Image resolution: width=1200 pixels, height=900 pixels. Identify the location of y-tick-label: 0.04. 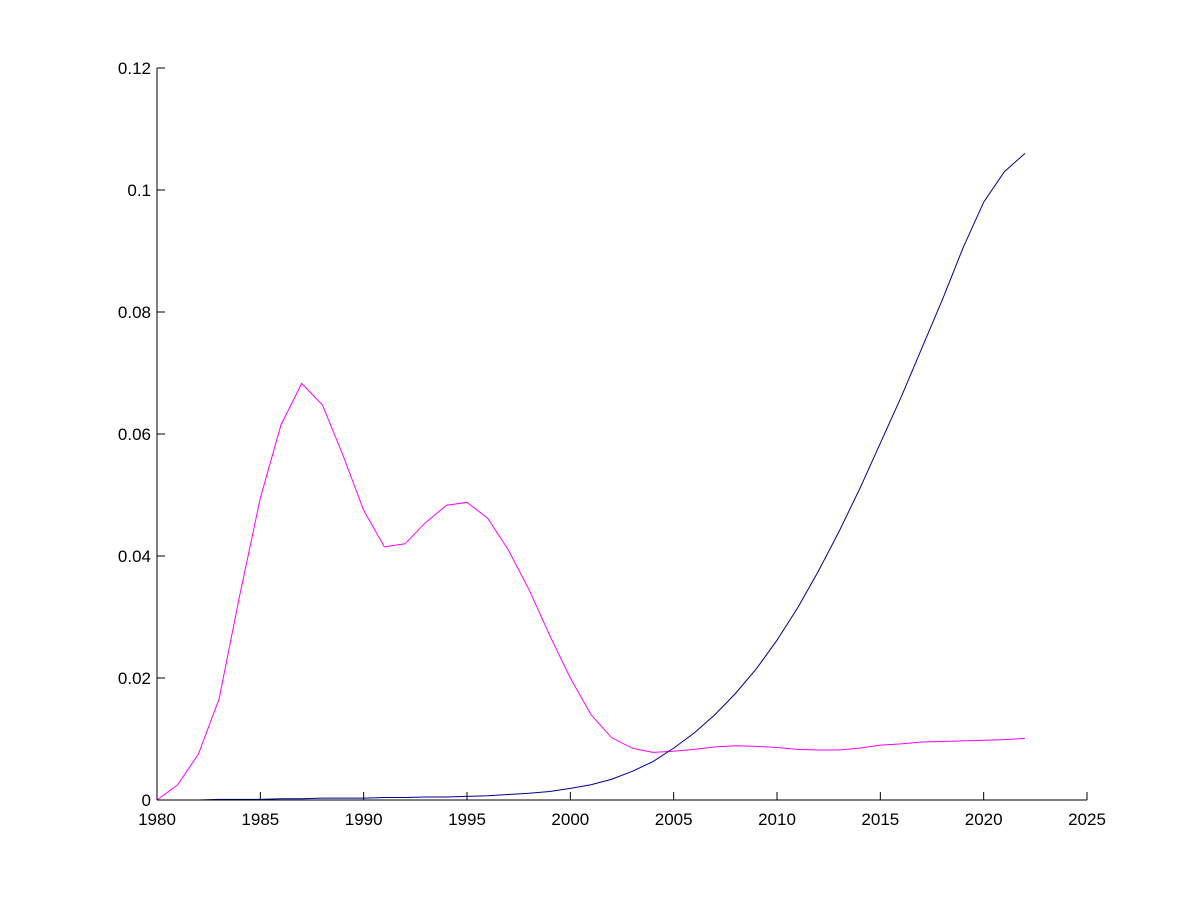
(134, 556).